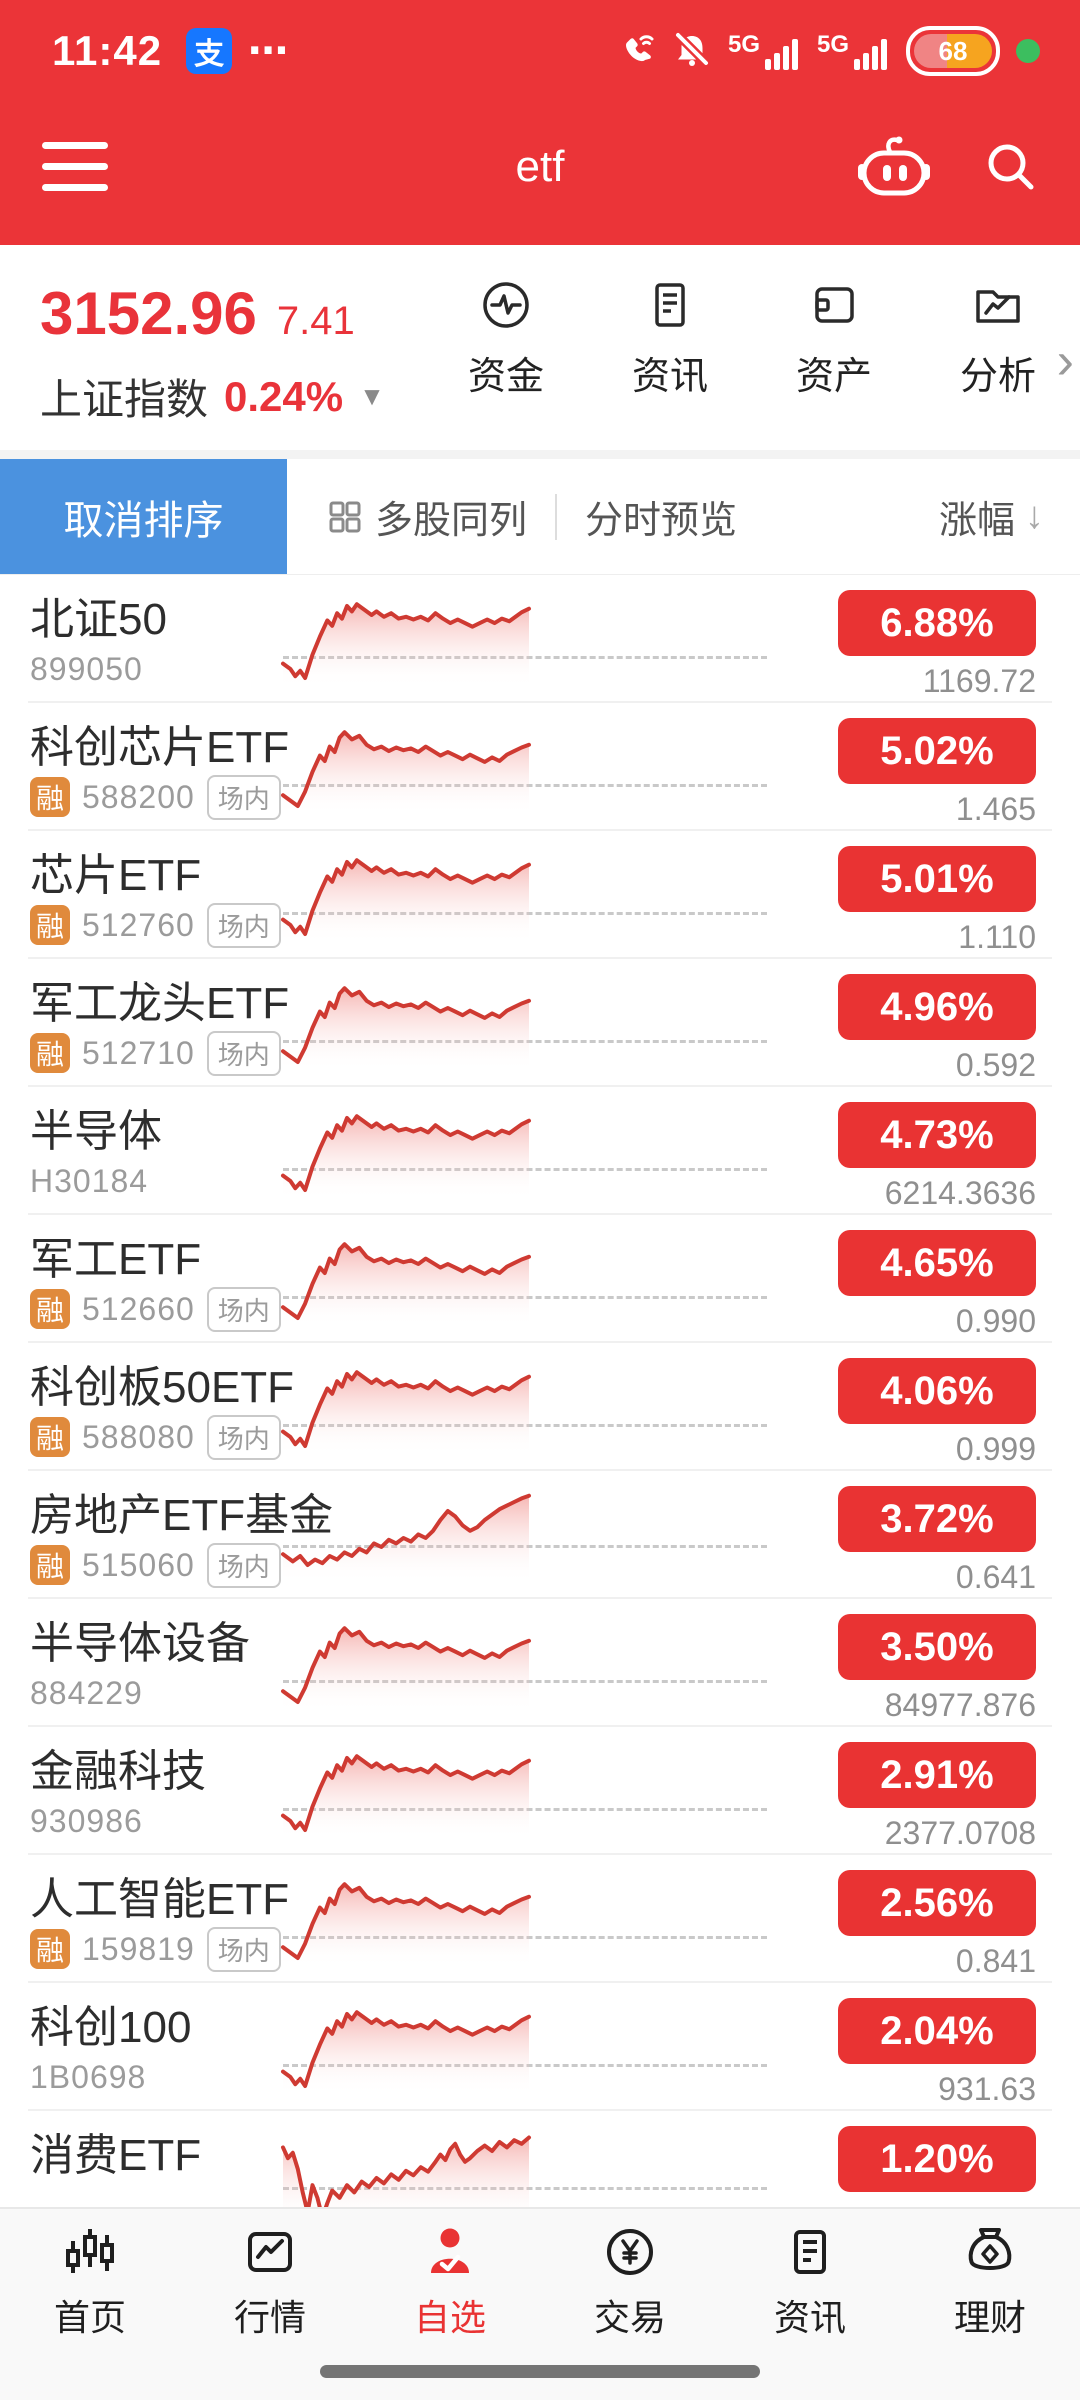 This screenshot has width=1080, height=2400. What do you see at coordinates (212, 353) in the screenshot?
I see `index-quote: 3152.96 7.41 上证指数 0.24% ▼` at bounding box center [212, 353].